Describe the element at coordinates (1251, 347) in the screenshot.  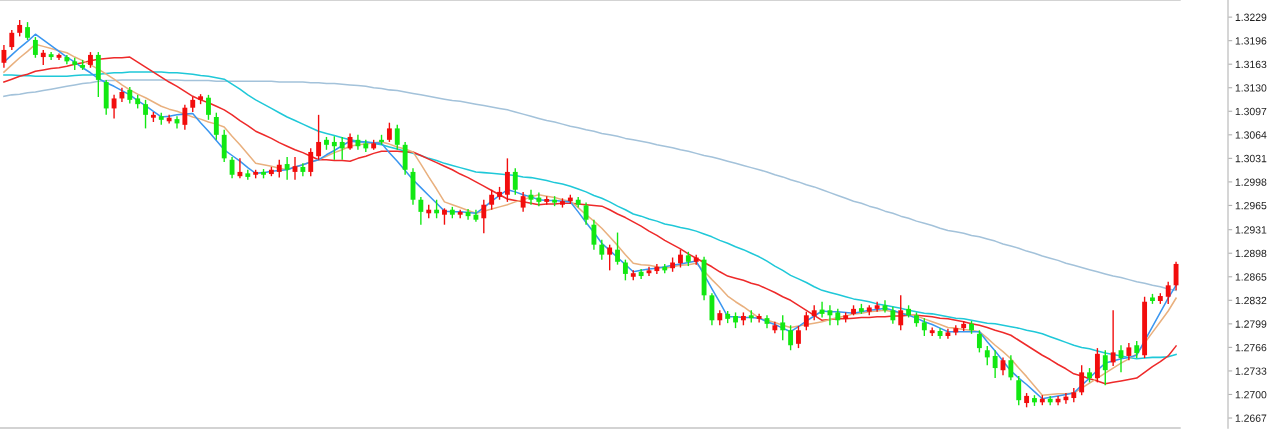
I see `y-tick-label: 1.2766` at that location.